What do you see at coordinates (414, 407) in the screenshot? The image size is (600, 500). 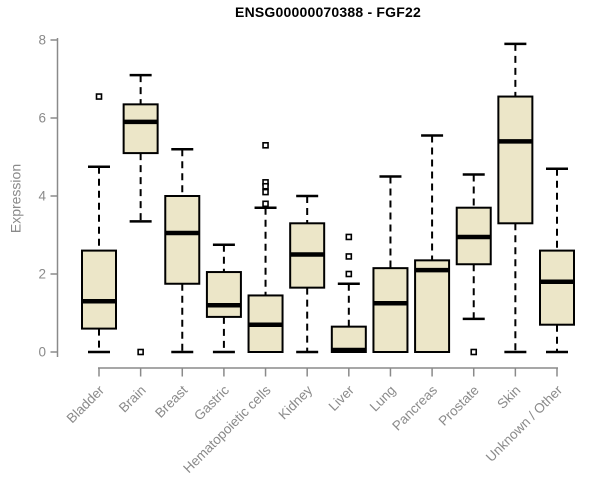 I see `x-tick-label-pancreas: Pancreas` at bounding box center [414, 407].